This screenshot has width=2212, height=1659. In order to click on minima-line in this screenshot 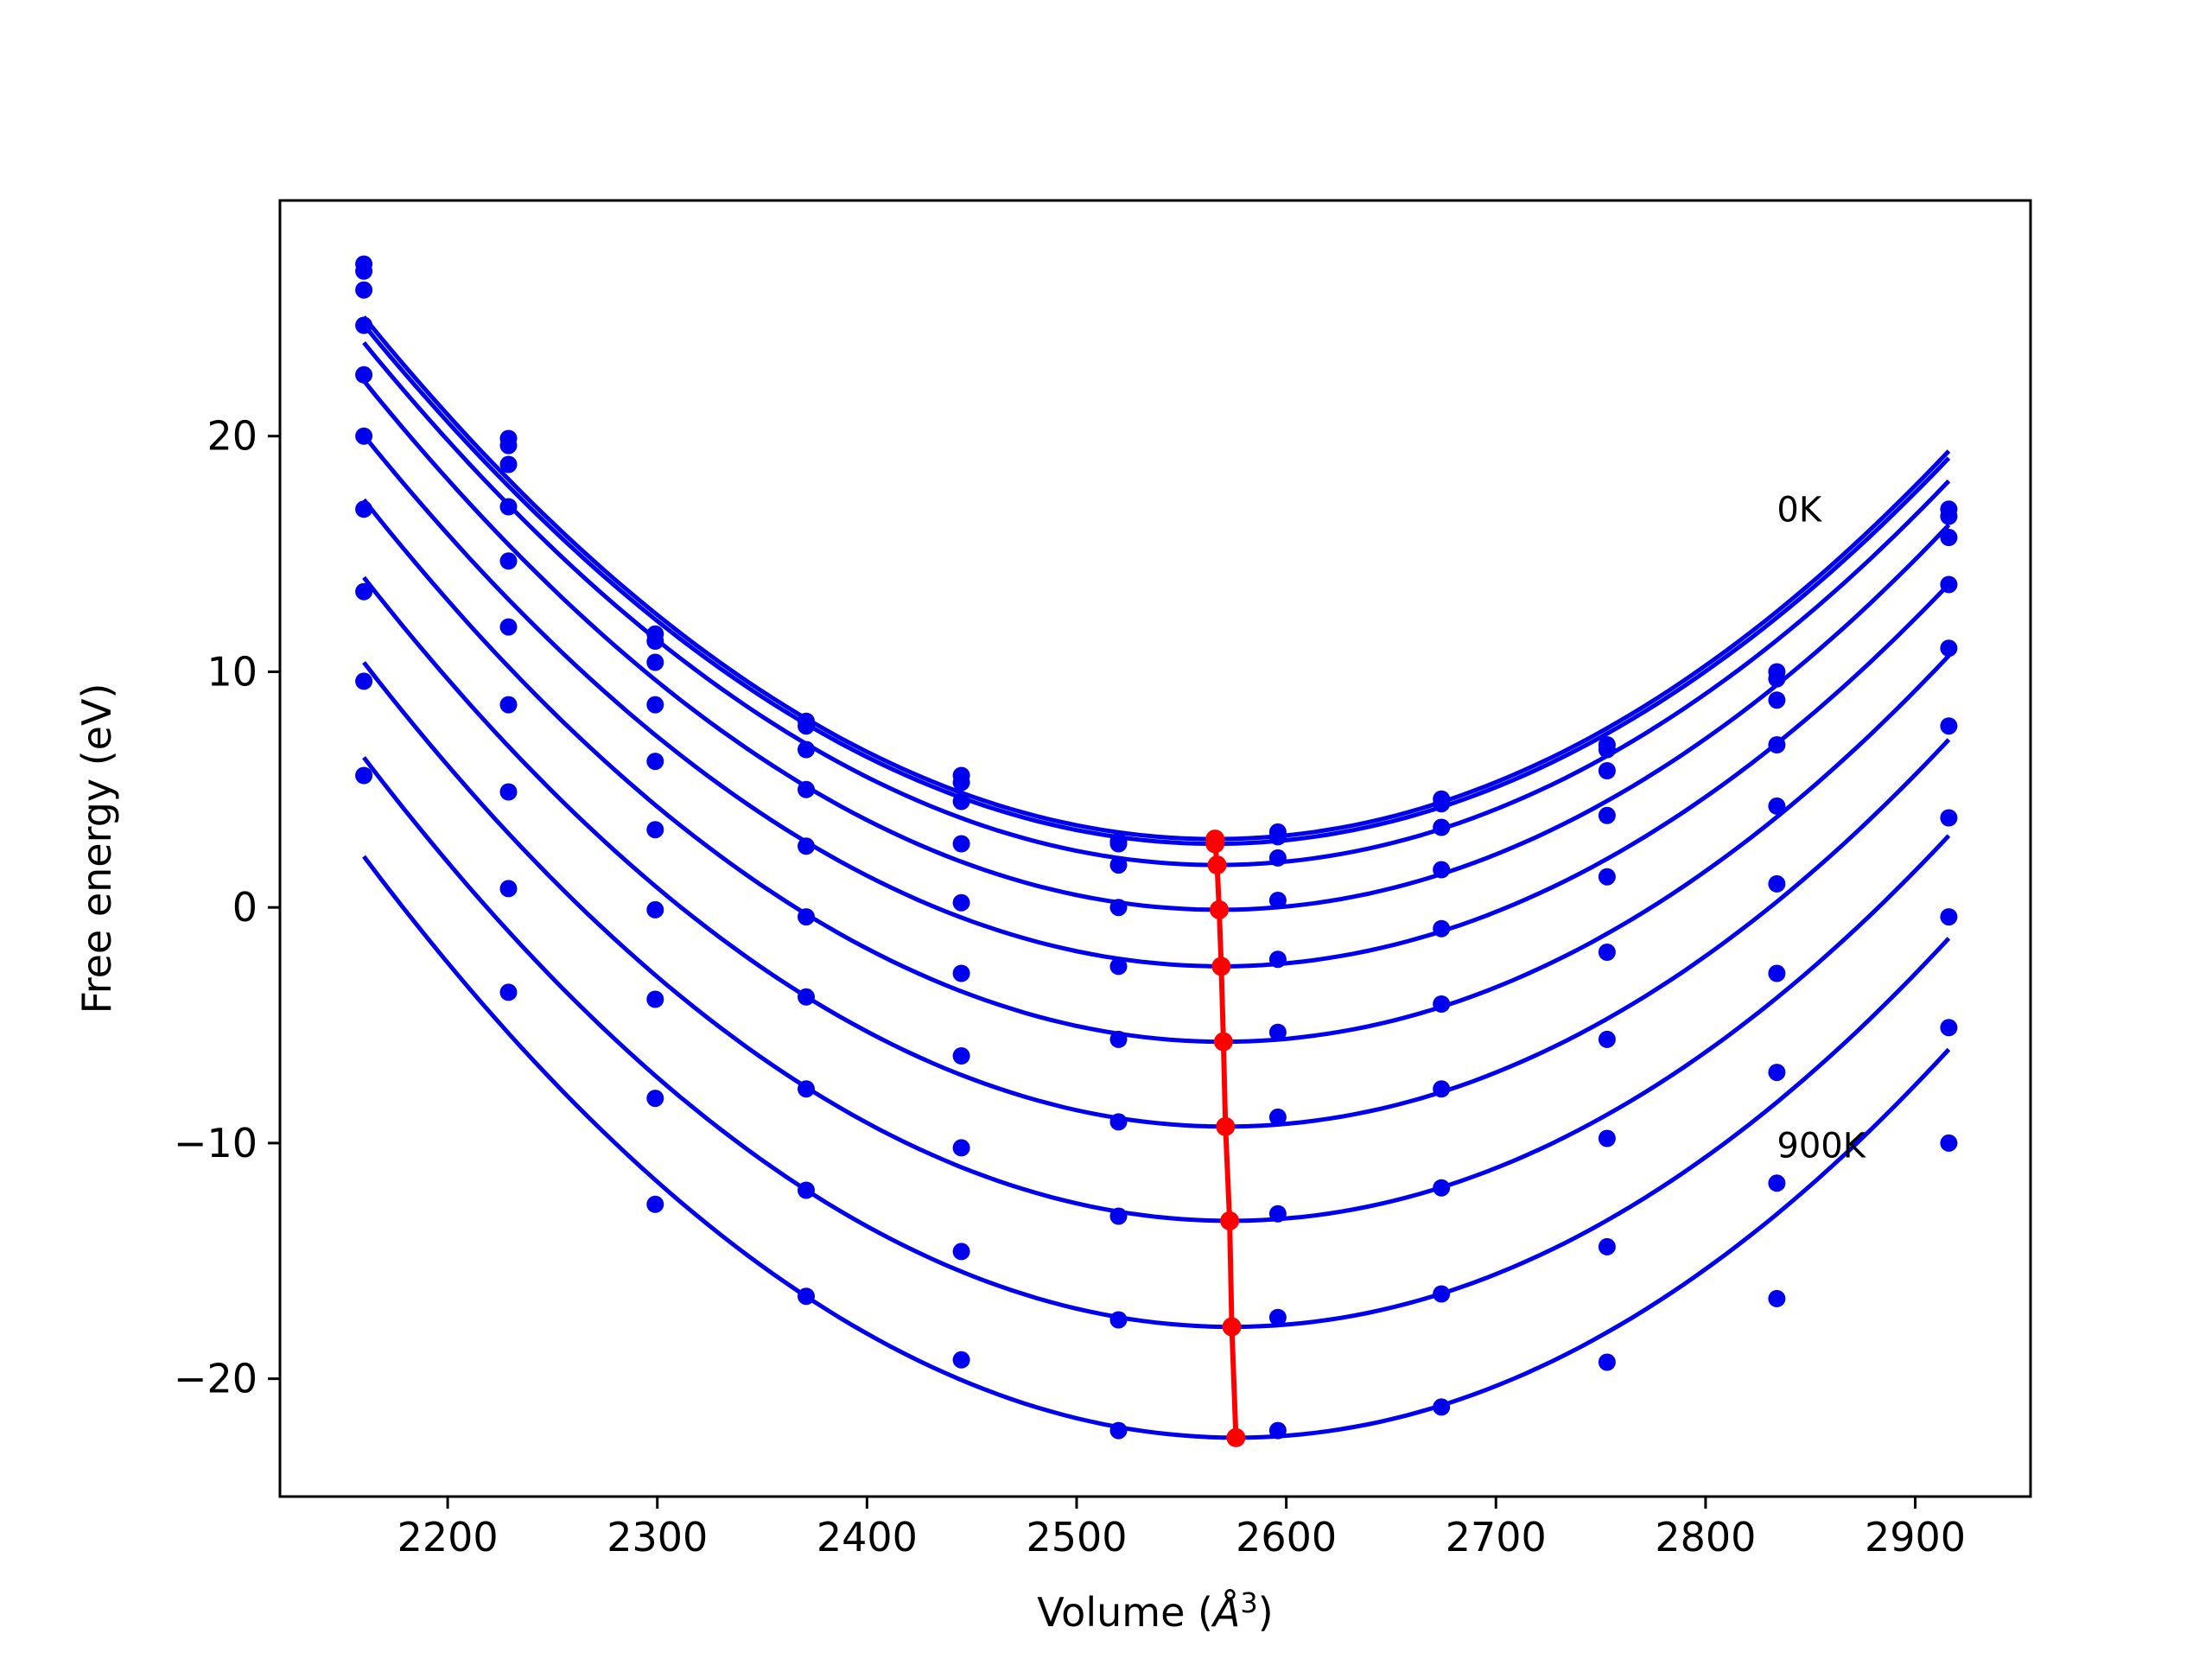, I will do `click(1225, 1138)`.